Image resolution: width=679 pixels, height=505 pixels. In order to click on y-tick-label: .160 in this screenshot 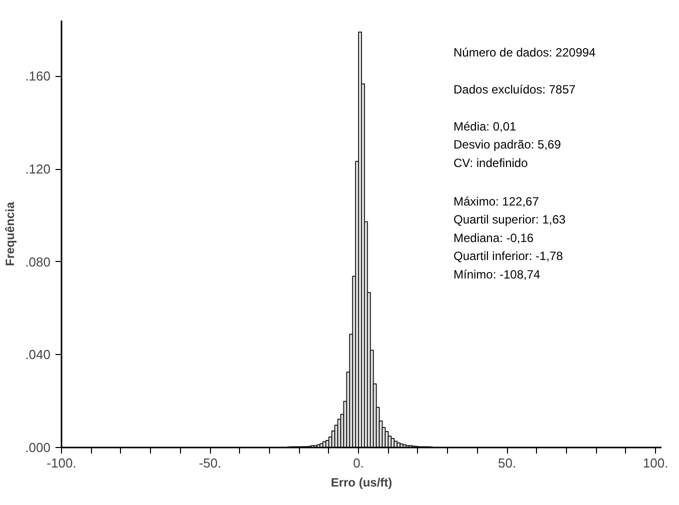, I will do `click(38, 76)`.